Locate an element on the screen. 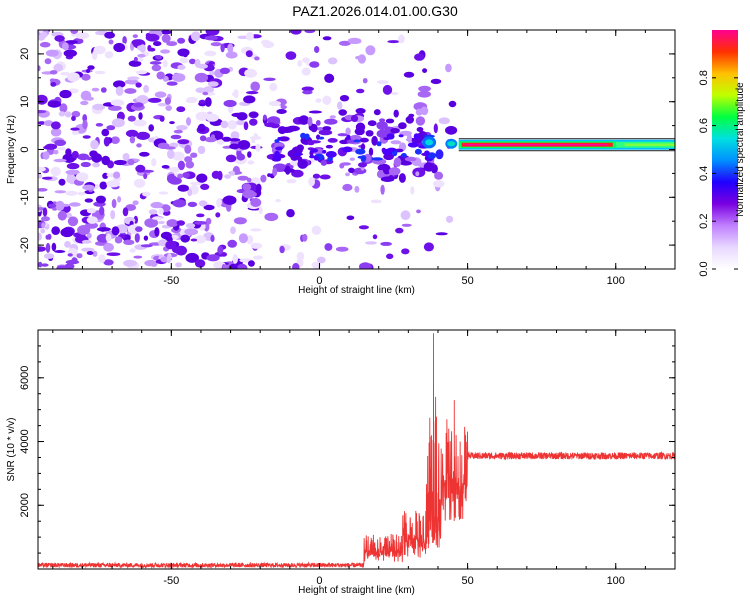 This screenshot has width=750, height=600. y-tick-label: -20 is located at coordinates (25, 245).